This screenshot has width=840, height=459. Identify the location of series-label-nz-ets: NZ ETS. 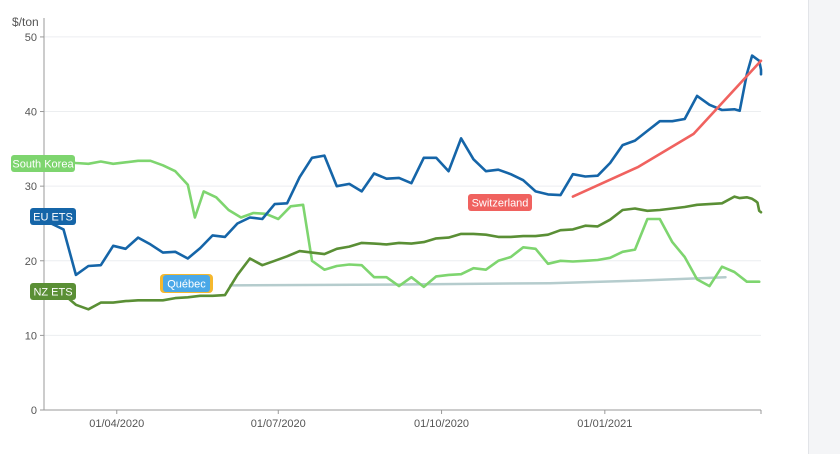
(53, 291).